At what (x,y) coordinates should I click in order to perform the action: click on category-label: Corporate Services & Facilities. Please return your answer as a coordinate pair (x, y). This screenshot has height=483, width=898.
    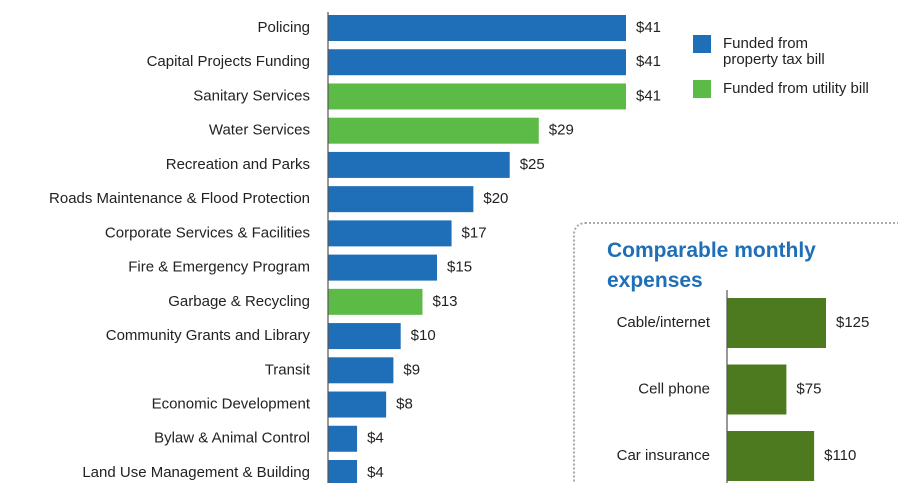
    Looking at the image, I should click on (207, 232).